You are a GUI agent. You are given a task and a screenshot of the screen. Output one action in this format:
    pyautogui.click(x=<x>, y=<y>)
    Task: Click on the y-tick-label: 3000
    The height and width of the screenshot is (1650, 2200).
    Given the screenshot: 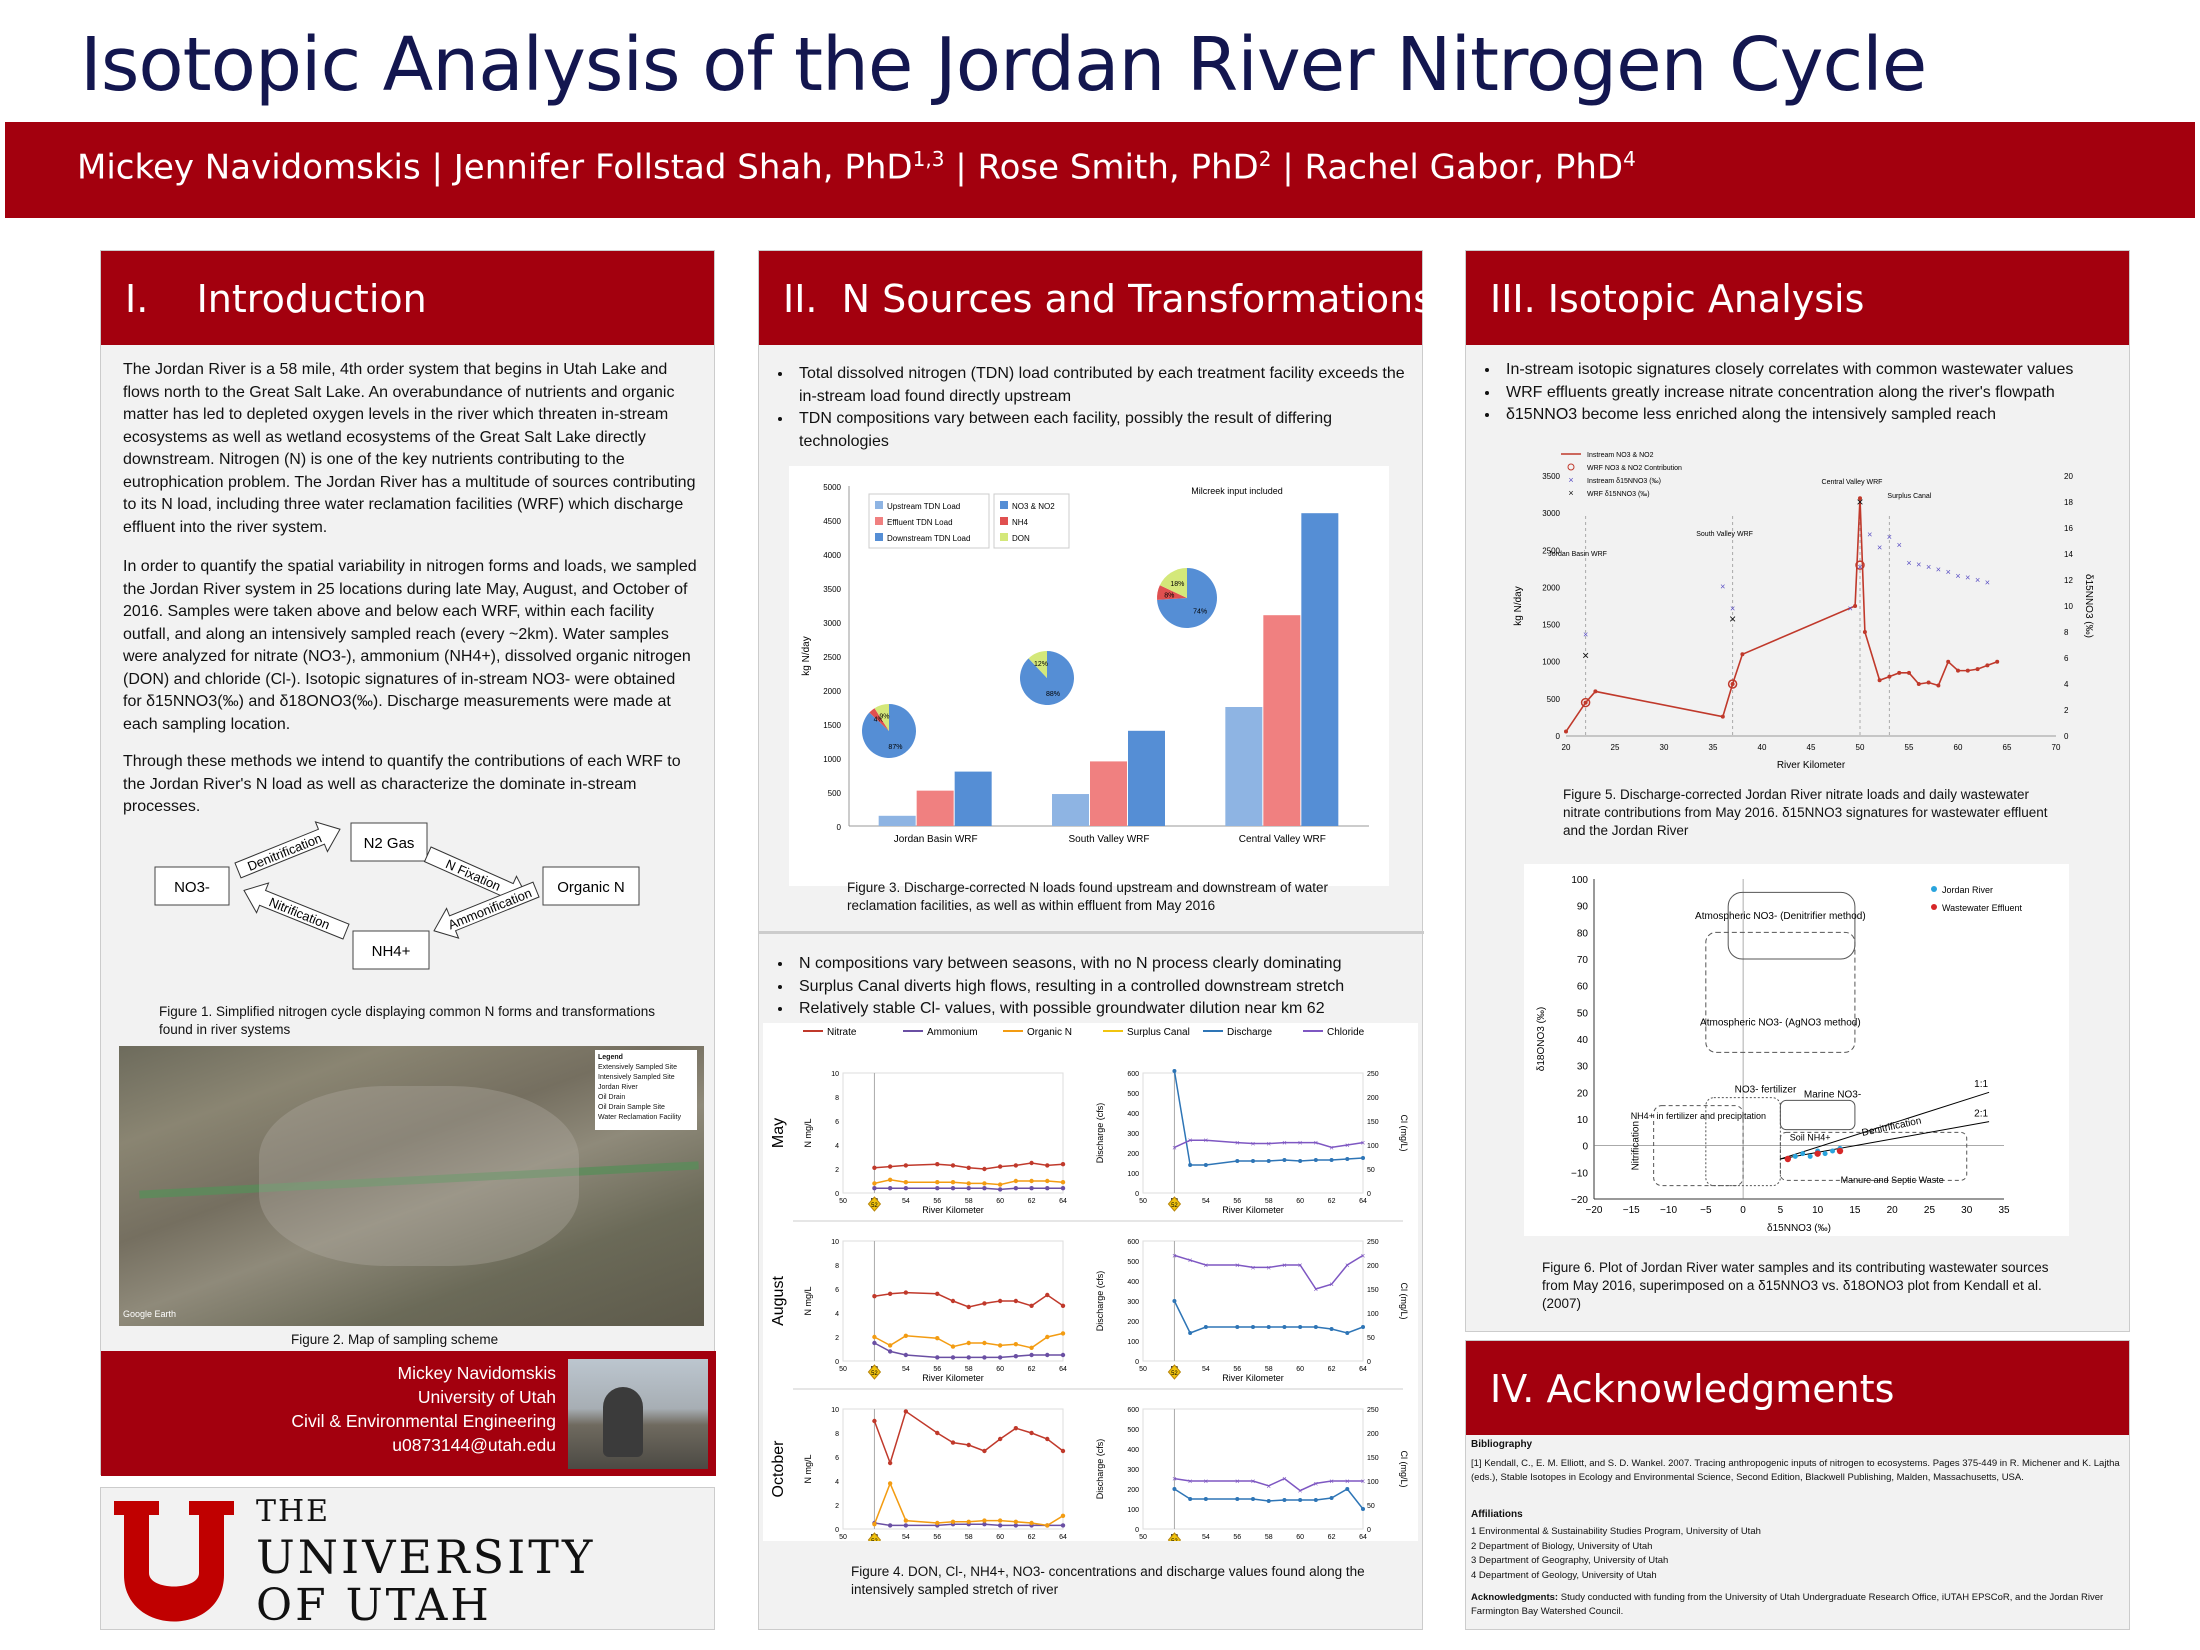 What is the action you would take?
    pyautogui.click(x=832, y=623)
    